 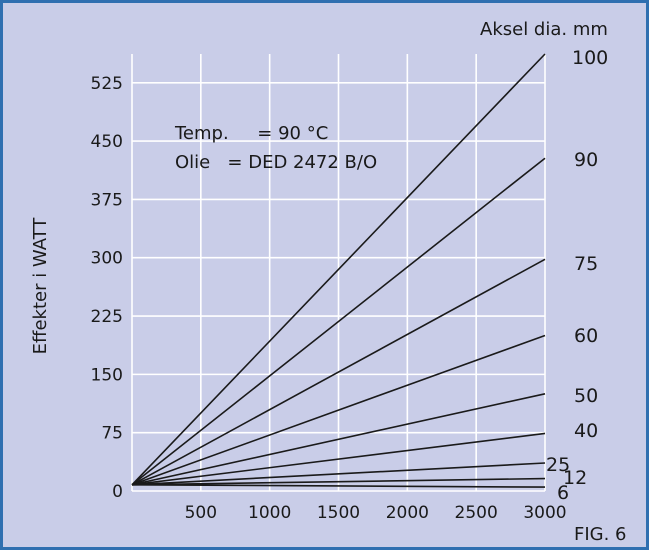 What do you see at coordinates (563, 493) in the screenshot?
I see `series-label-6: 6` at bounding box center [563, 493].